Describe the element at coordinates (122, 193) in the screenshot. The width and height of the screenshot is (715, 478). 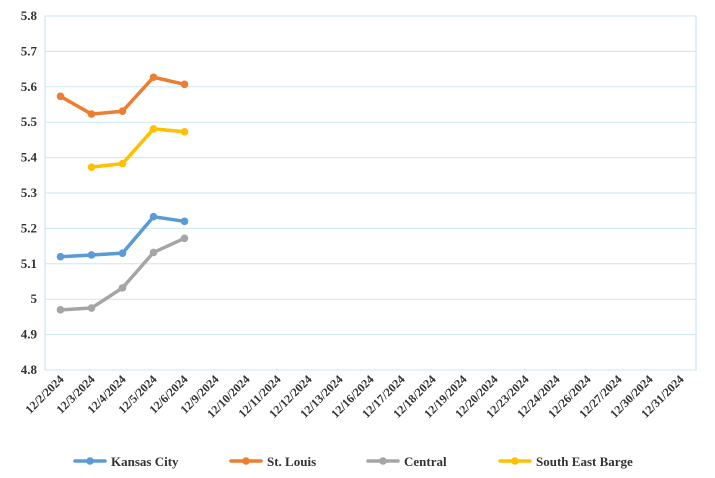
I see `series` at that location.